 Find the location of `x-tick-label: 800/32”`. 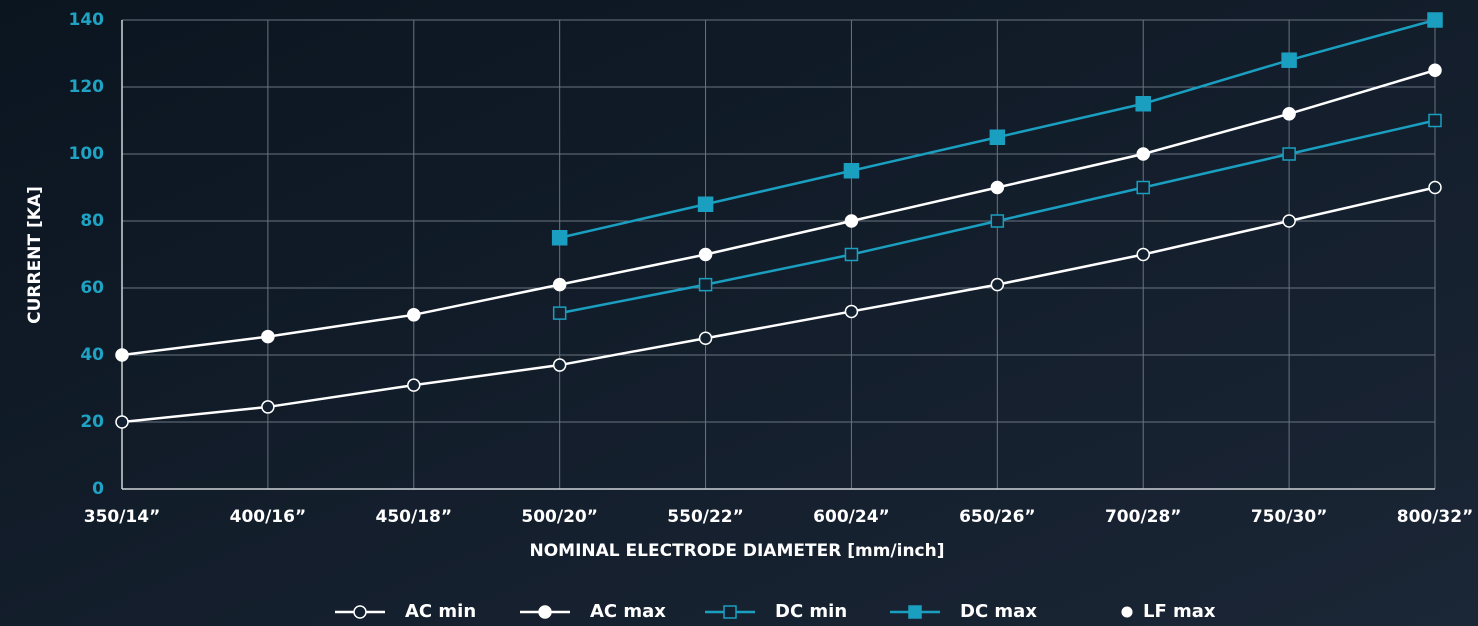

x-tick-label: 800/32” is located at coordinates (1435, 517).